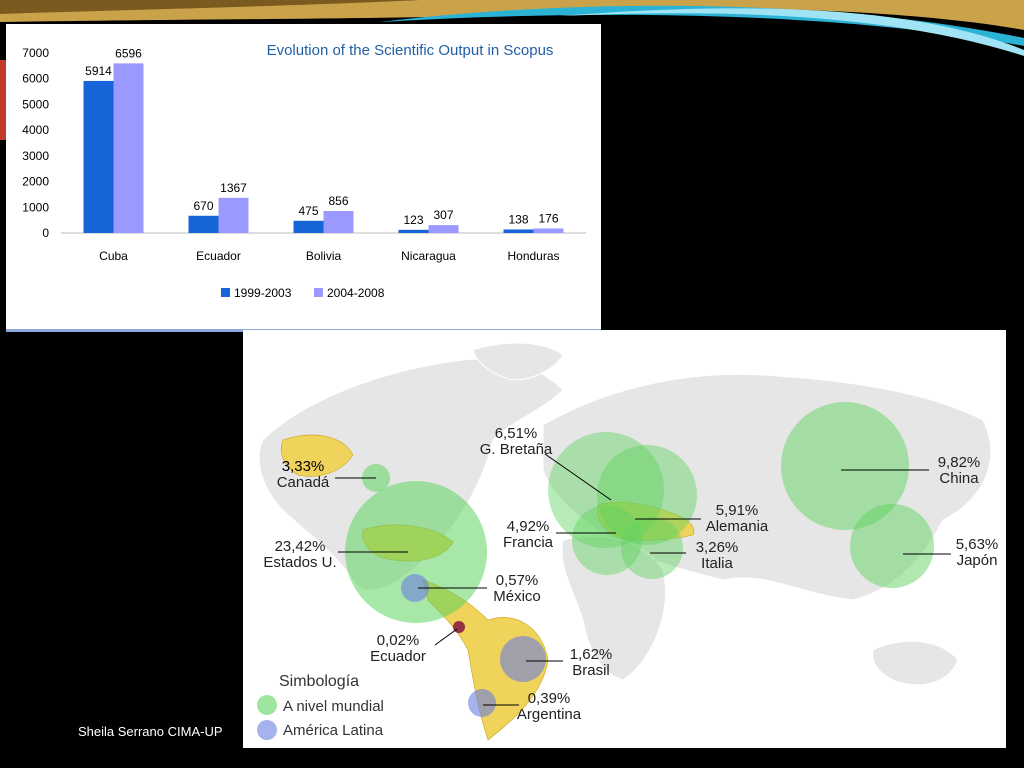 The width and height of the screenshot is (1024, 768). I want to click on x-category-label: Honduras, so click(533, 256).